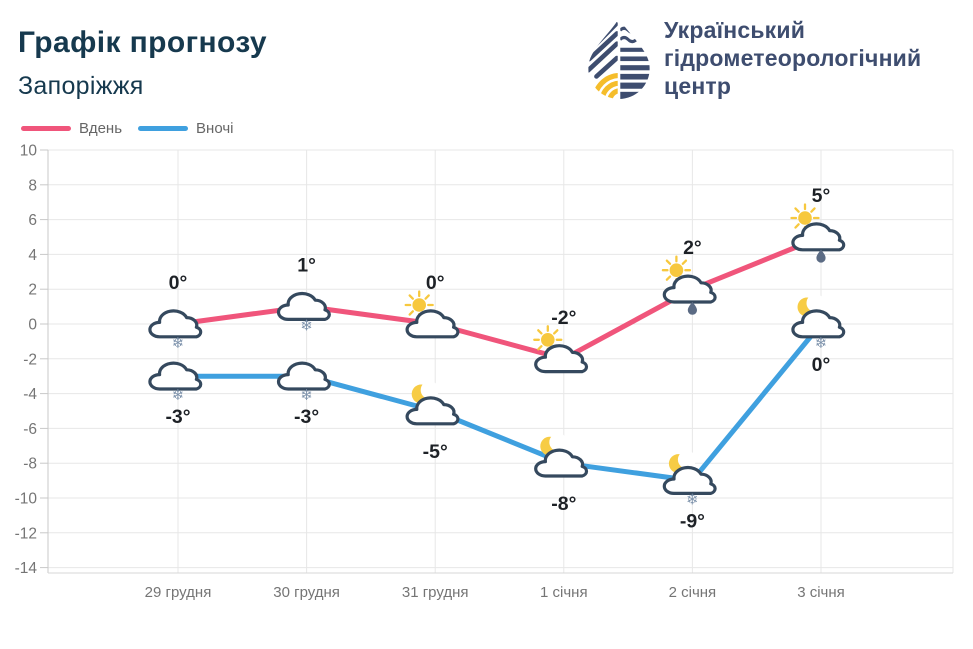  What do you see at coordinates (306, 266) in the screenshot?
I see `temp-label: 1°` at bounding box center [306, 266].